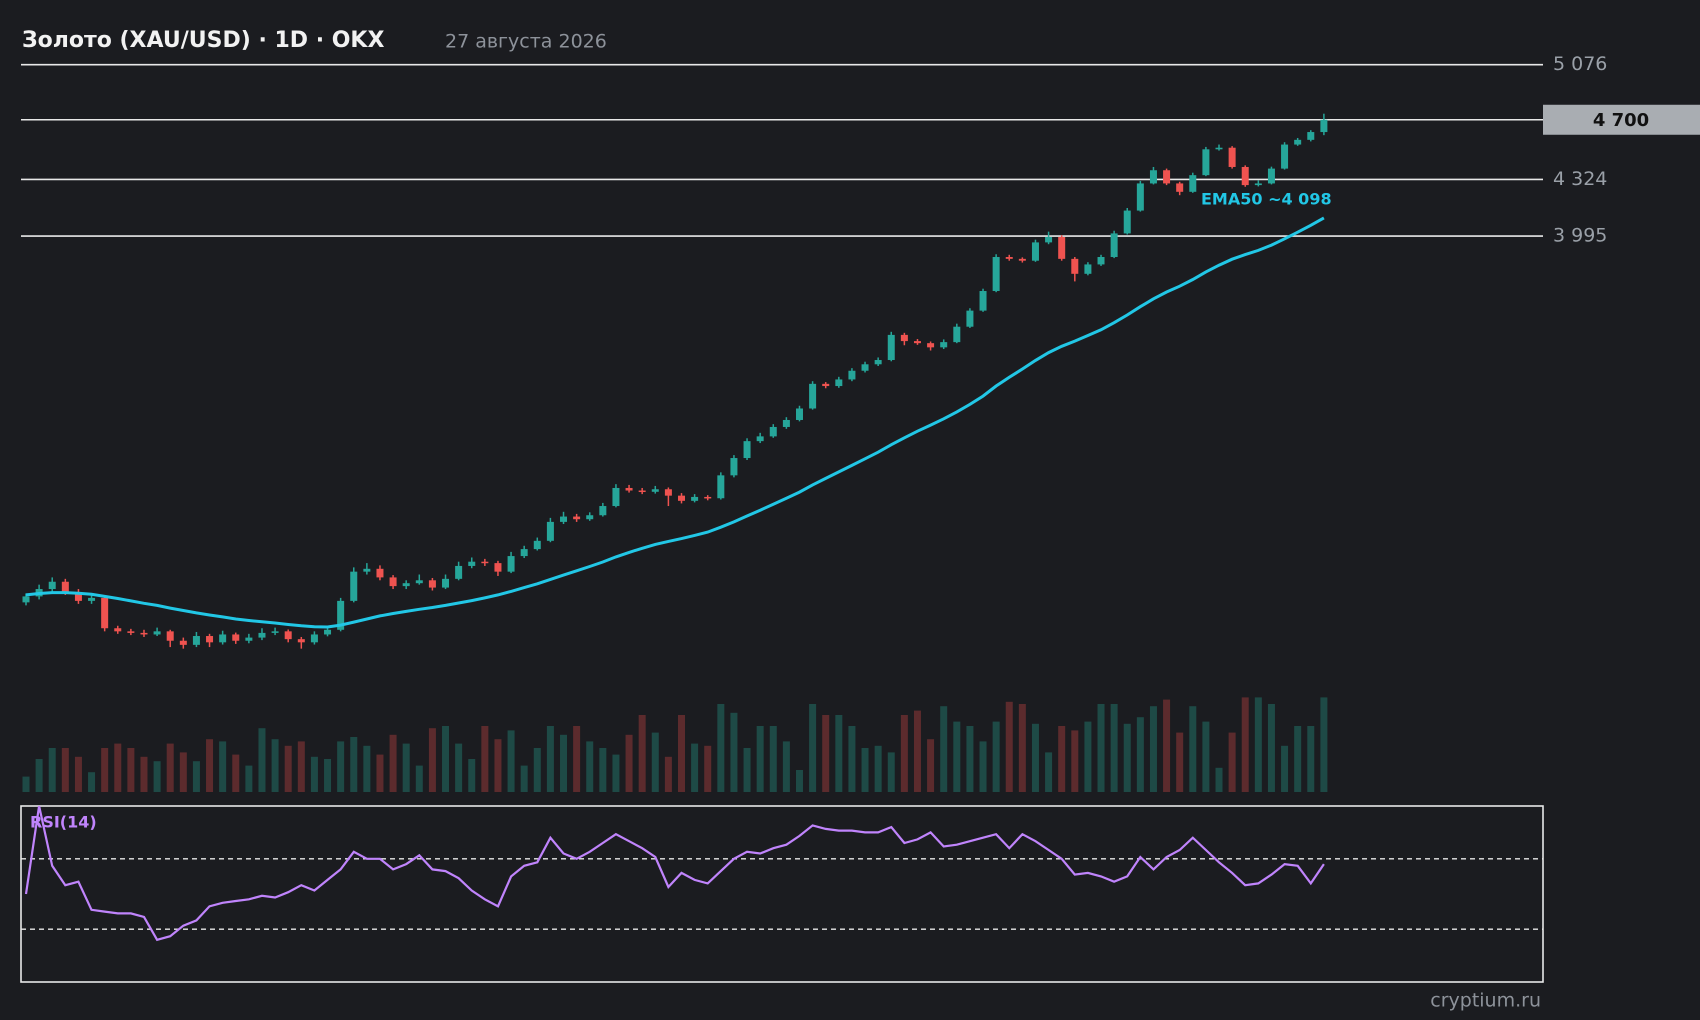 This screenshot has height=1020, width=1700. I want to click on ema-annotation: EMA50 ~4 098, so click(1266, 199).